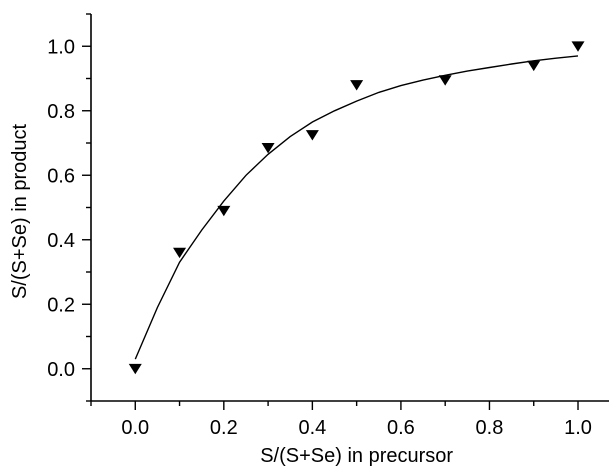 This screenshot has width=613, height=470. What do you see at coordinates (20, 212) in the screenshot?
I see `y-axis-label: S/(S+Se) in product` at bounding box center [20, 212].